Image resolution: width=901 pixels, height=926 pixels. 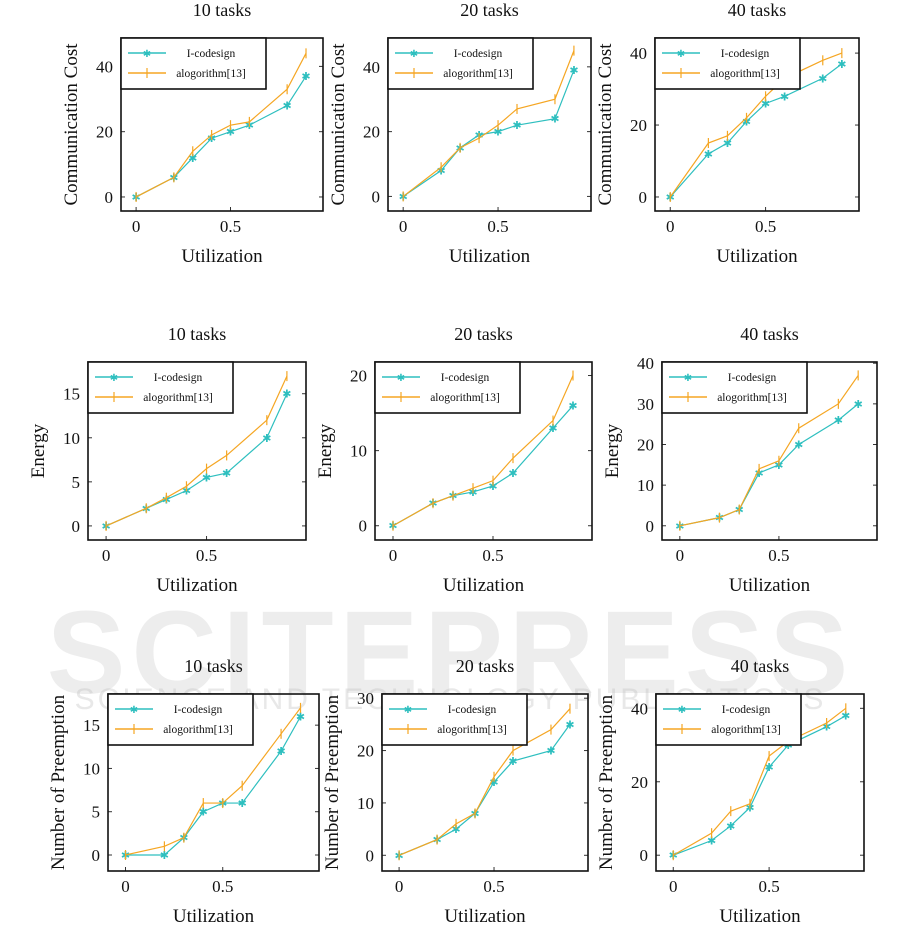 What do you see at coordinates (483, 334) in the screenshot?
I see `chart-title: 20 tasks` at bounding box center [483, 334].